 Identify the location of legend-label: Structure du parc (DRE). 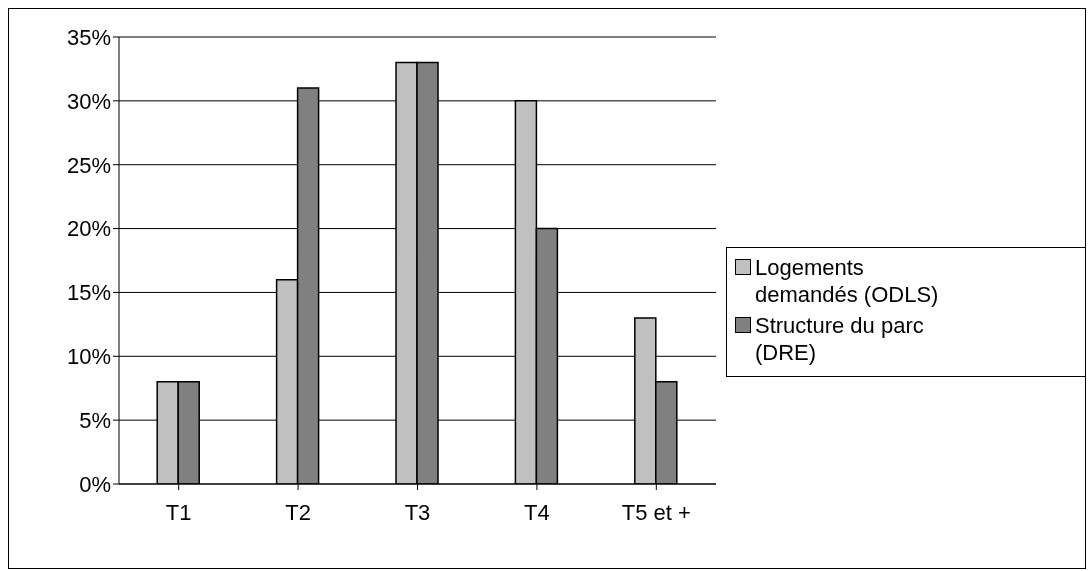
(840, 339).